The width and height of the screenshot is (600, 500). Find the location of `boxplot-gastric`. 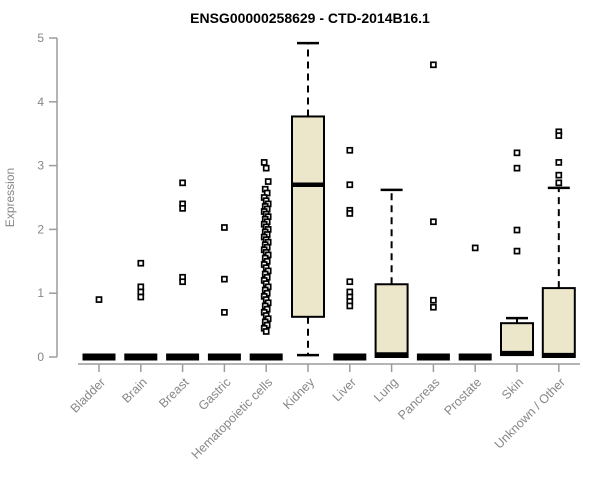

boxplot-gastric is located at coordinates (224, 357).